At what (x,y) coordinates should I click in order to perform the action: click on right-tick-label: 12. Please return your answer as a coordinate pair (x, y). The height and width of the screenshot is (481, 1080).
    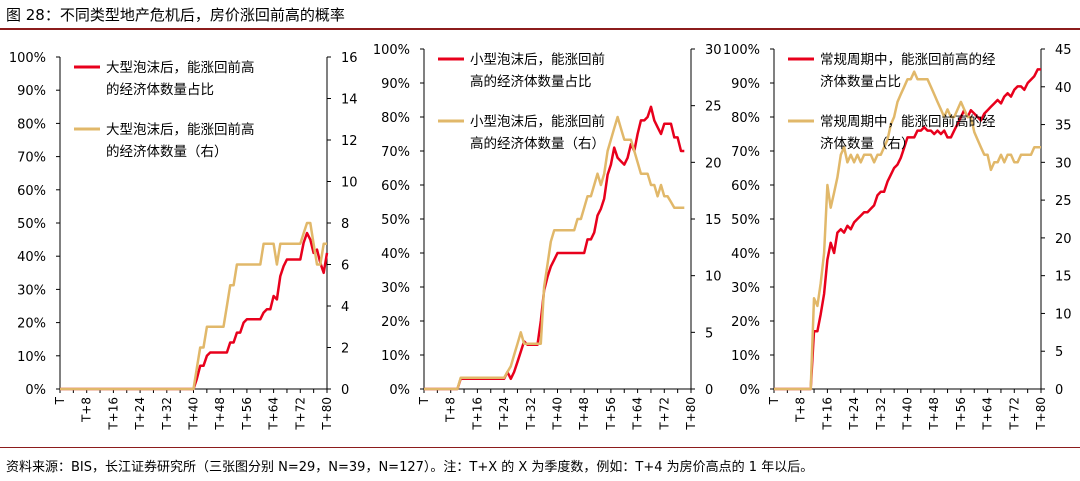
    Looking at the image, I should click on (349, 141).